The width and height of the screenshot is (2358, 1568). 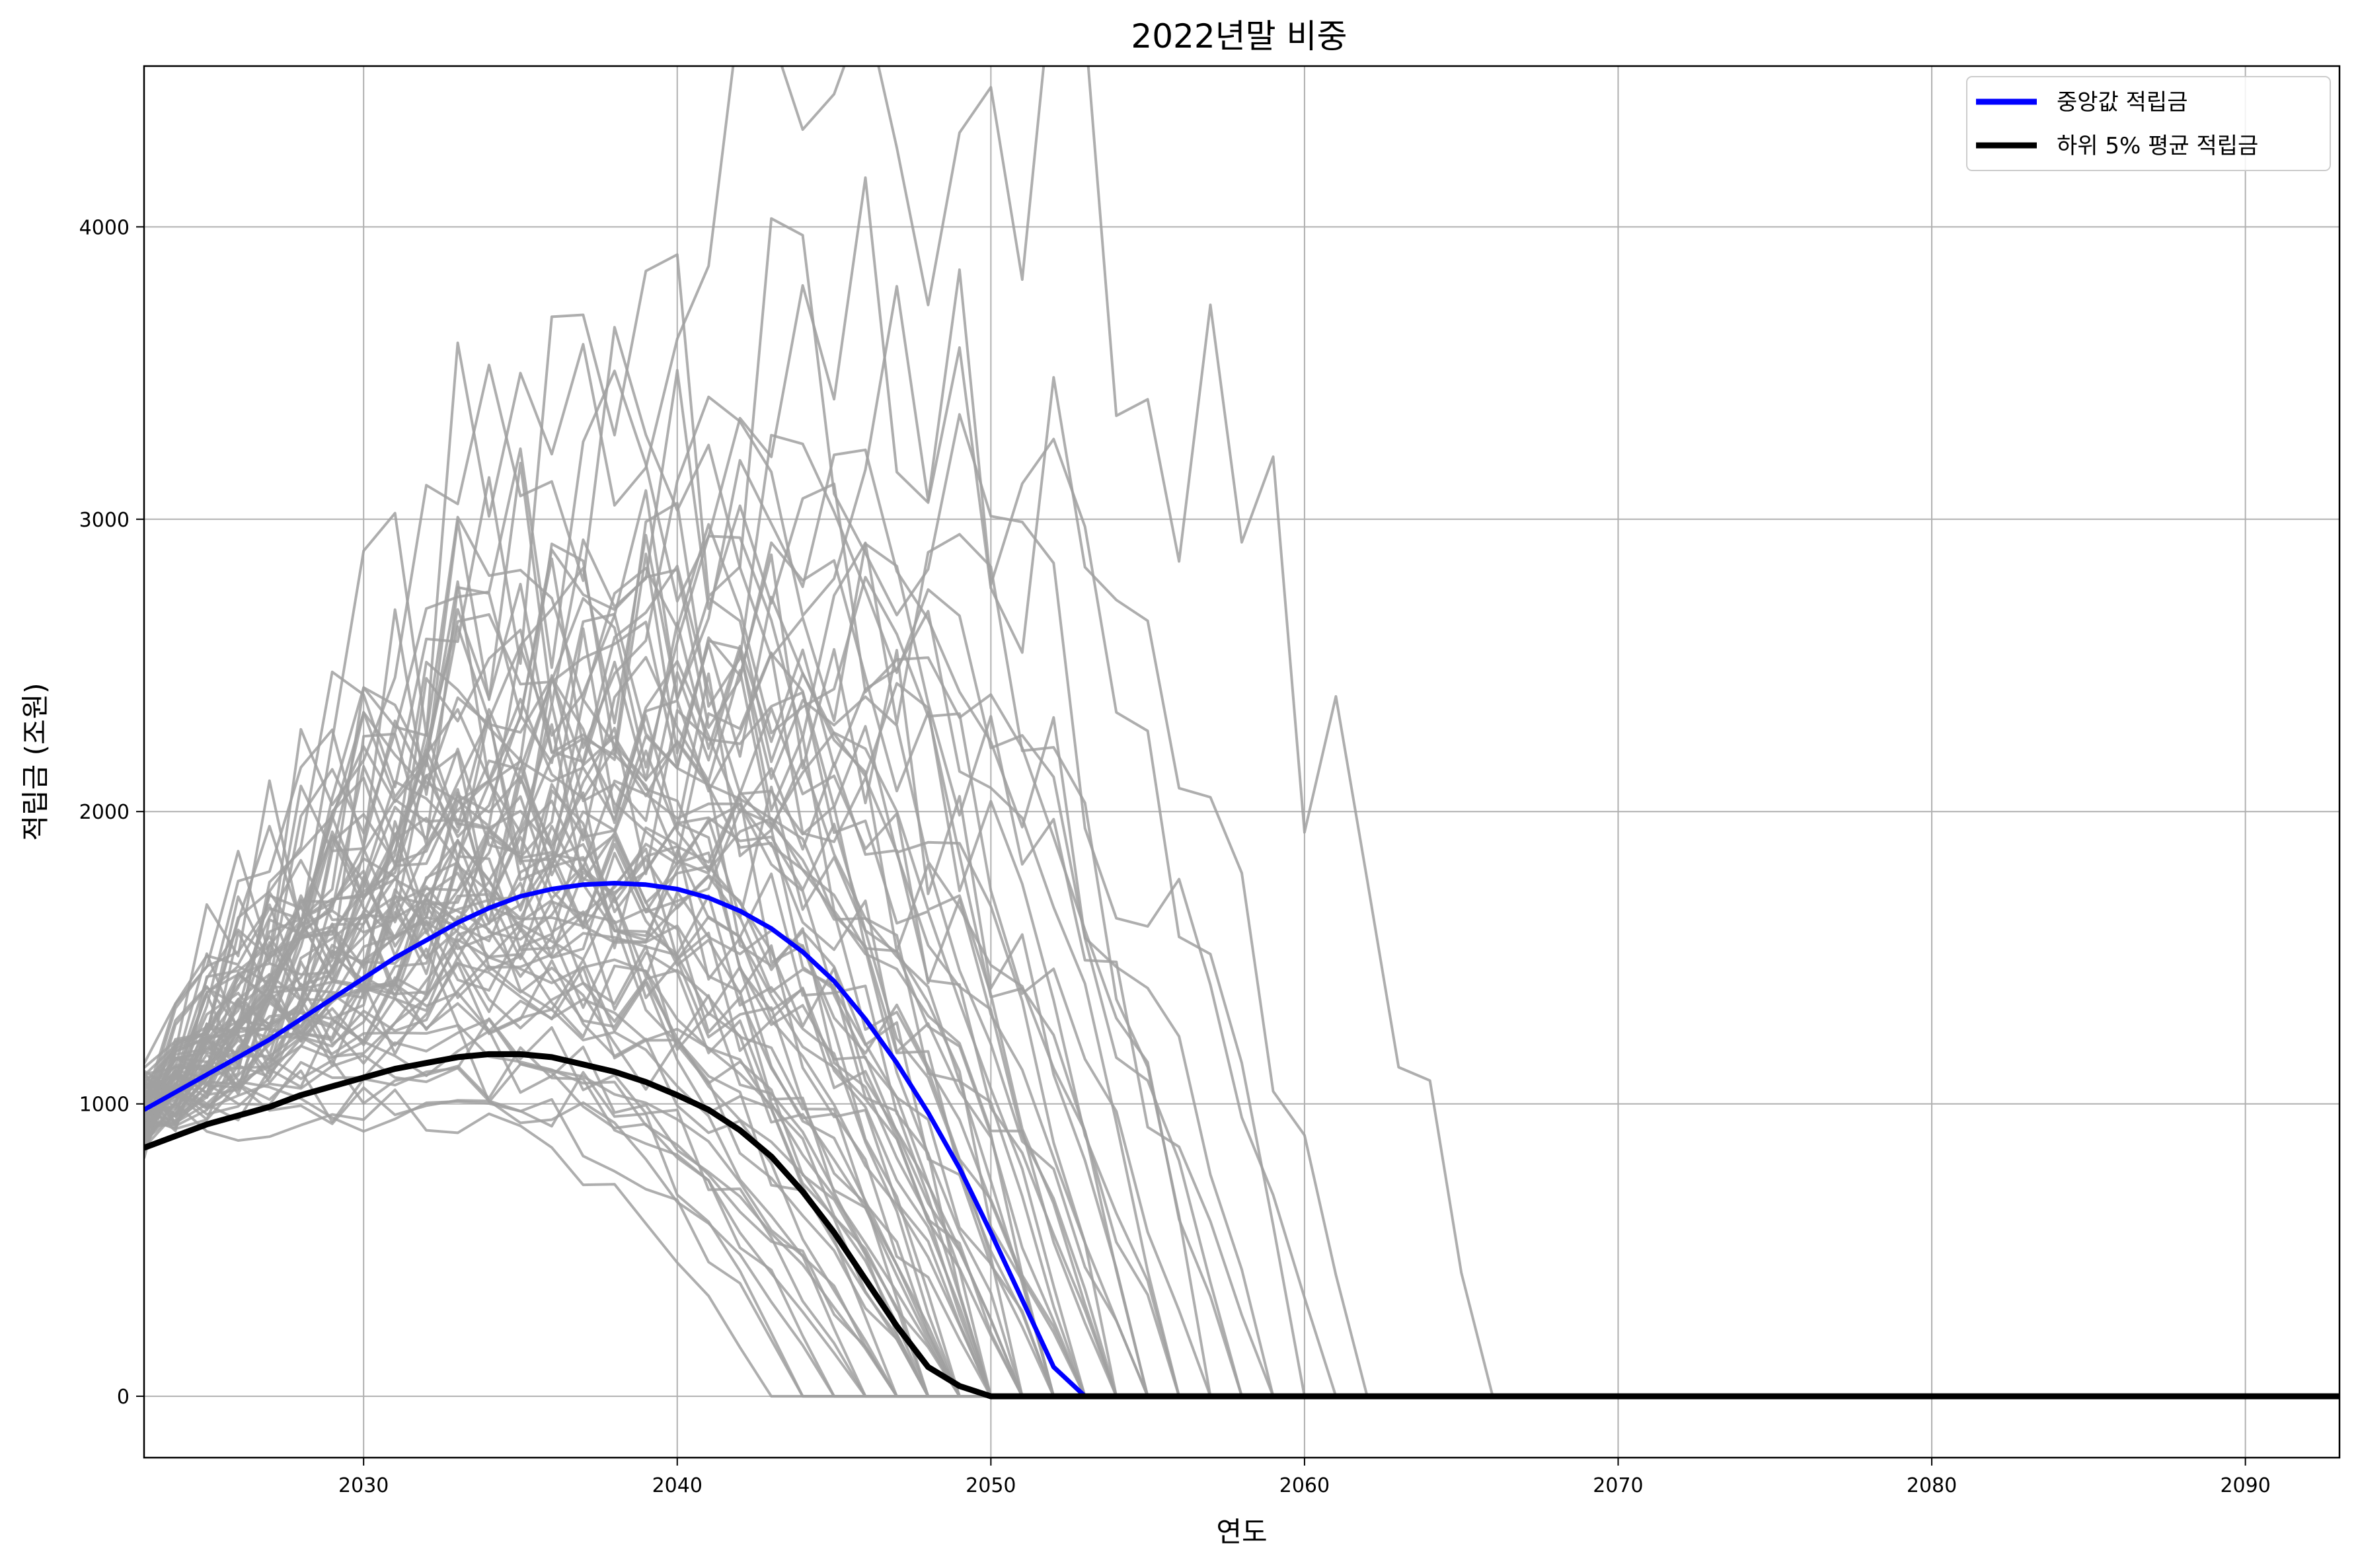 What do you see at coordinates (363, 1485) in the screenshot?
I see `x-tick-label: 2030` at bounding box center [363, 1485].